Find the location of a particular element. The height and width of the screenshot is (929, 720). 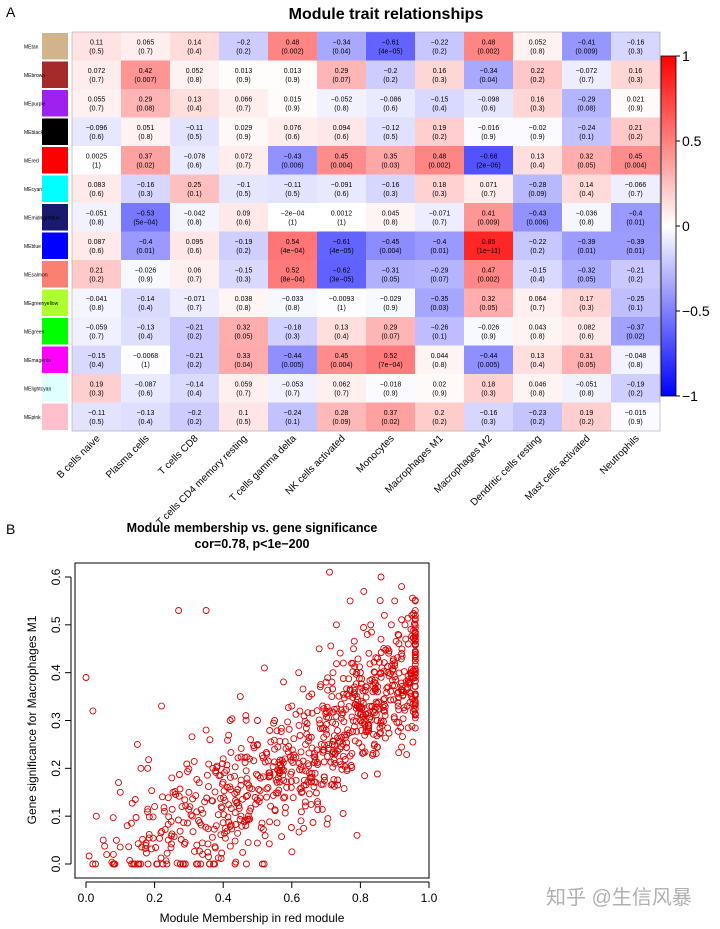

x-tick-label: 0.8 is located at coordinates (360, 898).